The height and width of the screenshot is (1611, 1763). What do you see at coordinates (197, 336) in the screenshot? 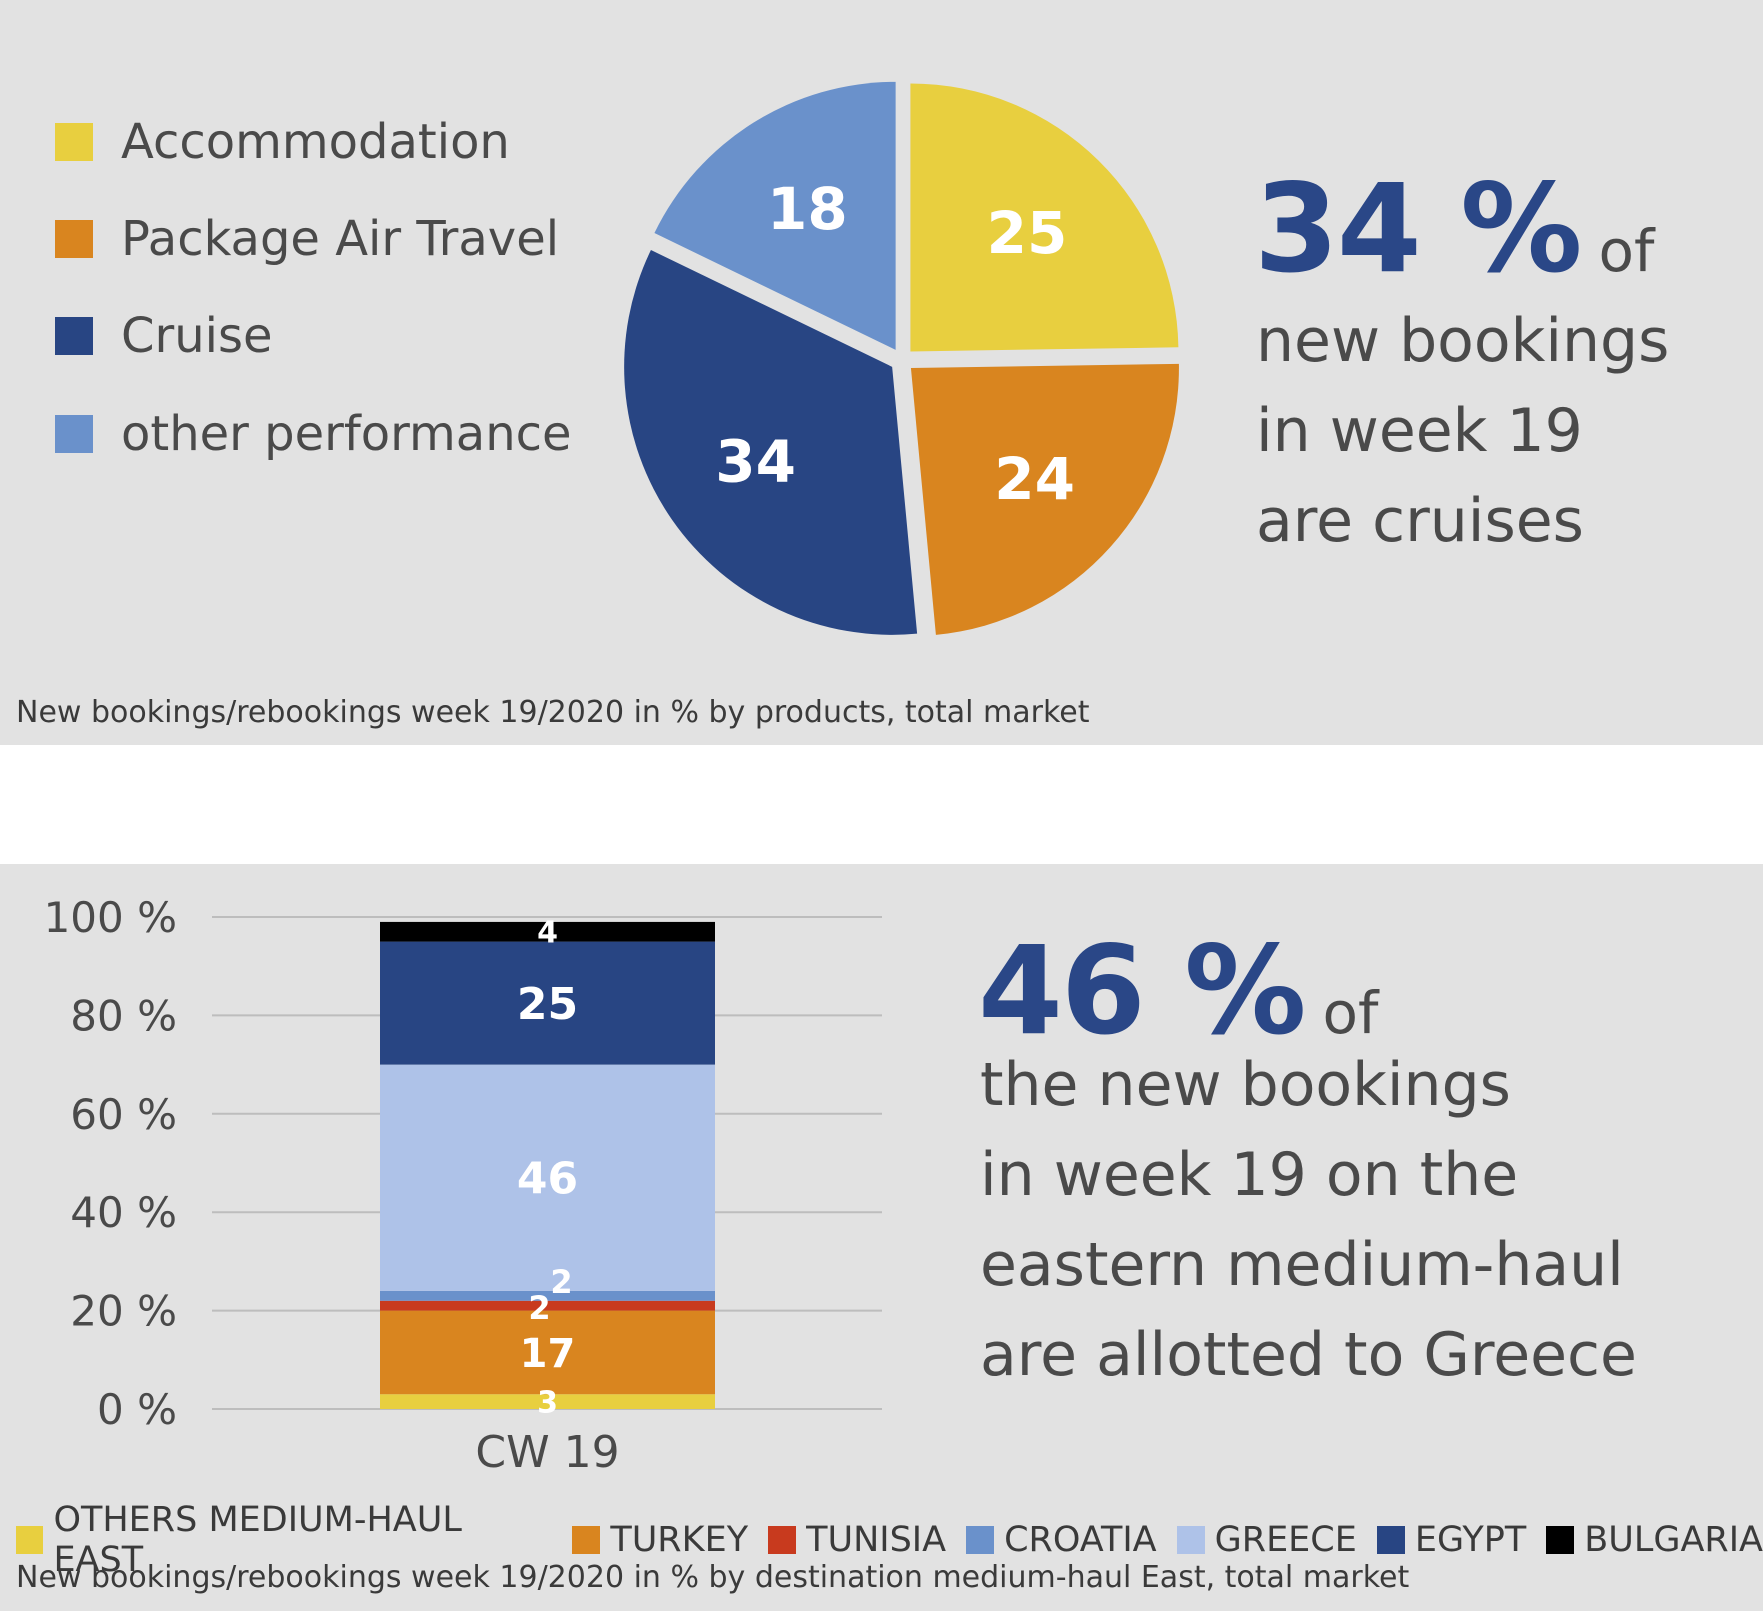
I see `legend-label: Cruise` at bounding box center [197, 336].